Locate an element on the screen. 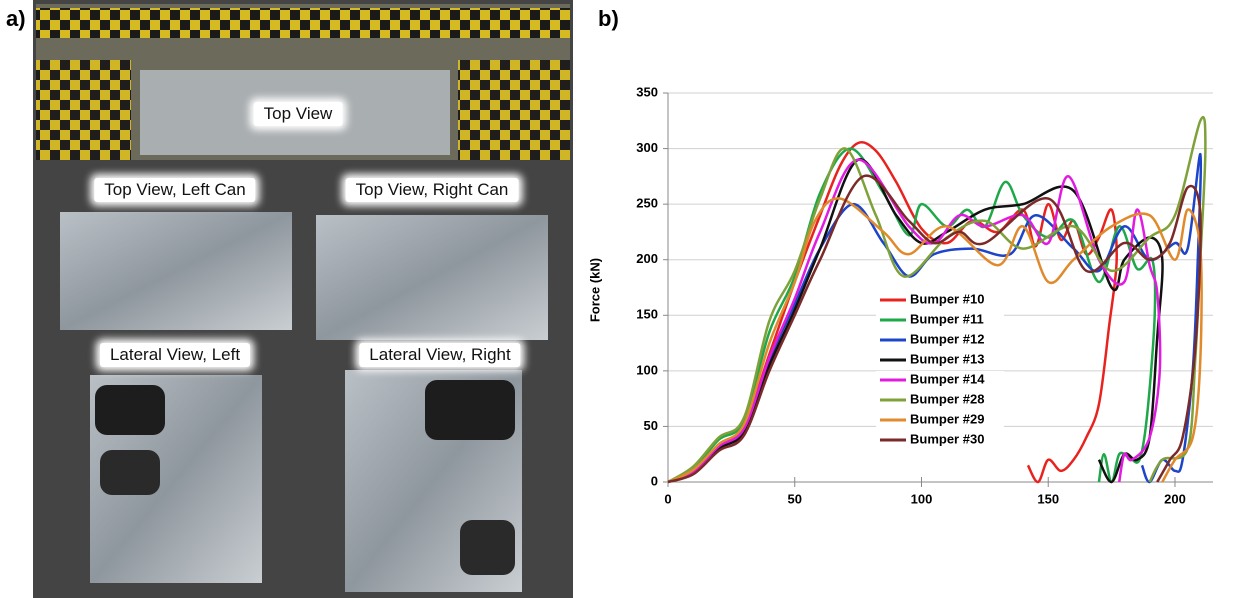 The height and width of the screenshot is (598, 1233). x-tick-label: 50 is located at coordinates (795, 498).